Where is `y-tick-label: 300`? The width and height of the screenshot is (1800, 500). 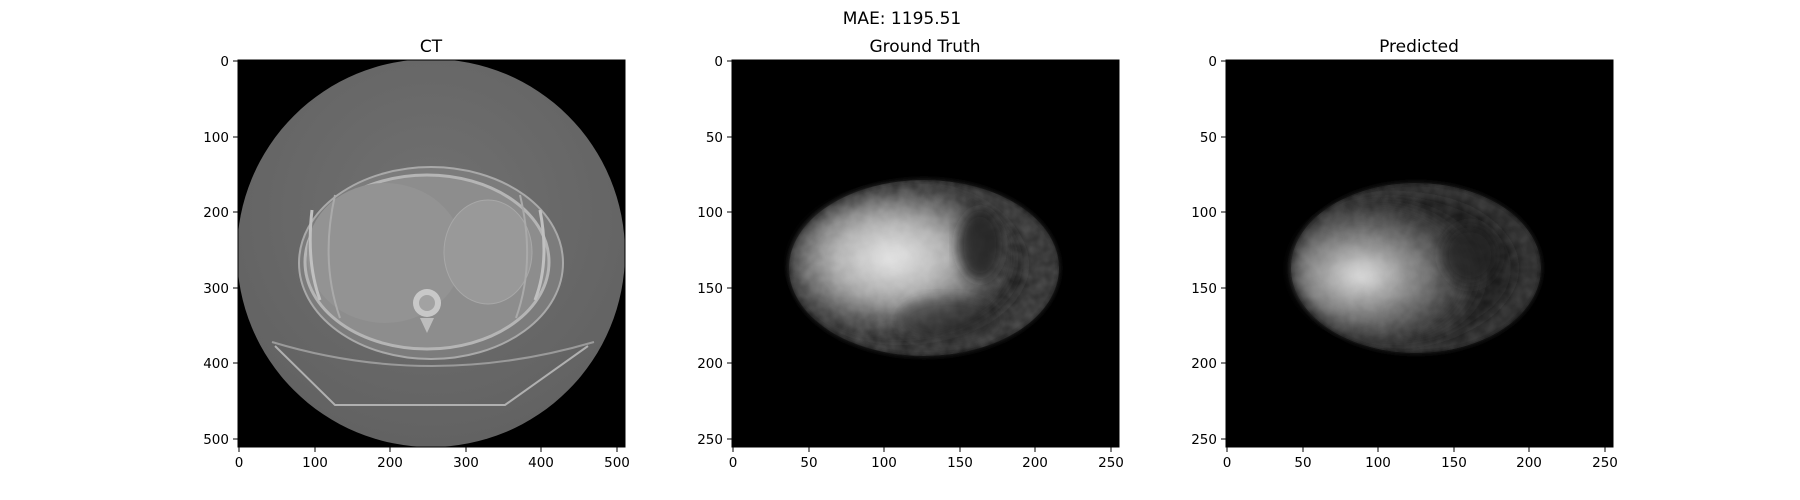
y-tick-label: 300 is located at coordinates (216, 289).